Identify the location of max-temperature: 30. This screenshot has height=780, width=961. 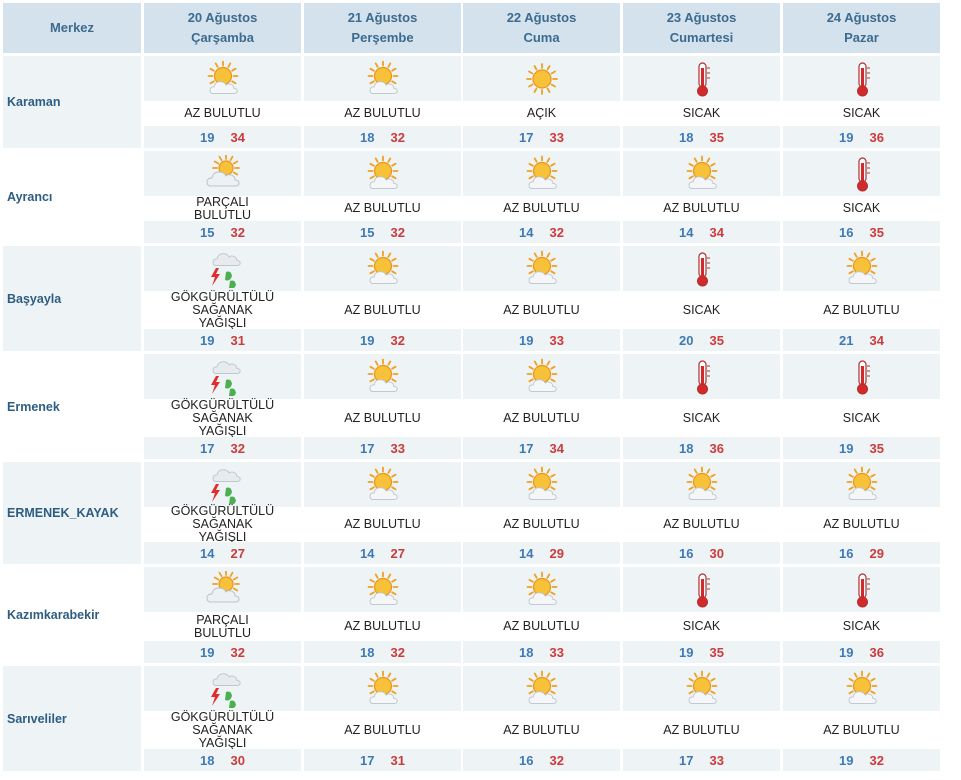
(716, 553).